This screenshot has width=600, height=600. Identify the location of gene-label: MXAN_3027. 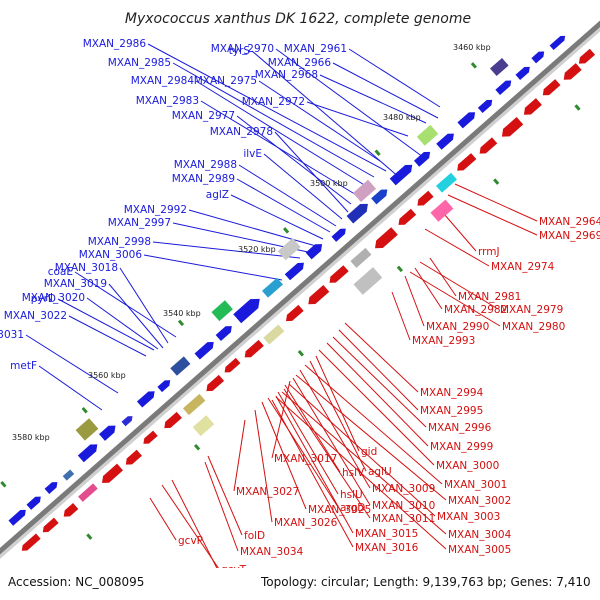
(267, 492).